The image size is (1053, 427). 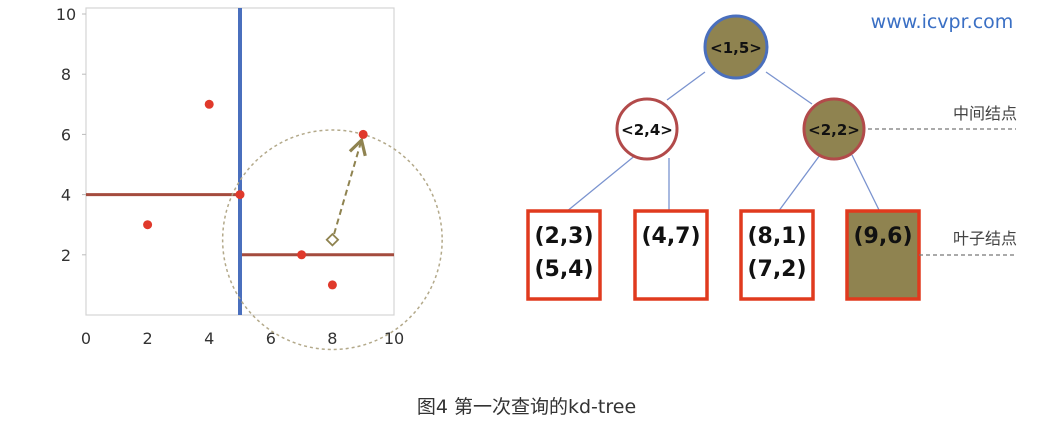 What do you see at coordinates (66, 14) in the screenshot?
I see `y-tick-label: 10` at bounding box center [66, 14].